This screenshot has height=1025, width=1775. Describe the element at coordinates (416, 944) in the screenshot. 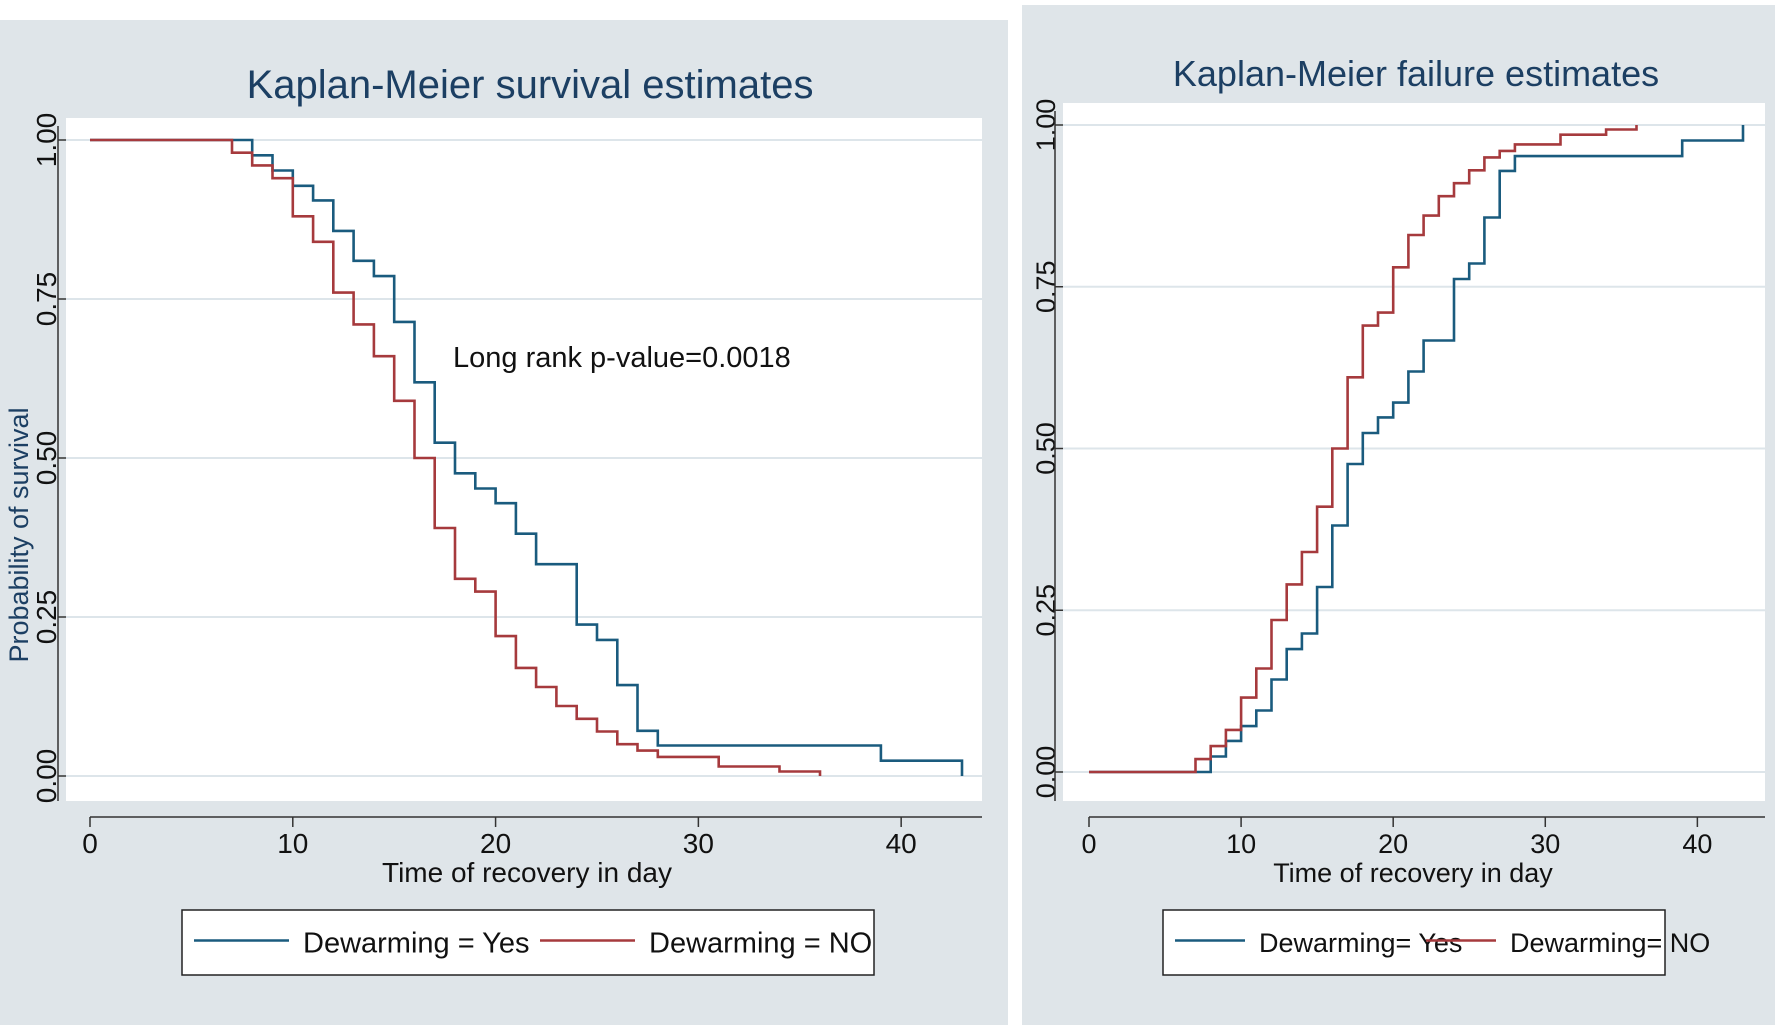

I see `chart1-legend-label-yes: Dewarming = Yes` at that location.